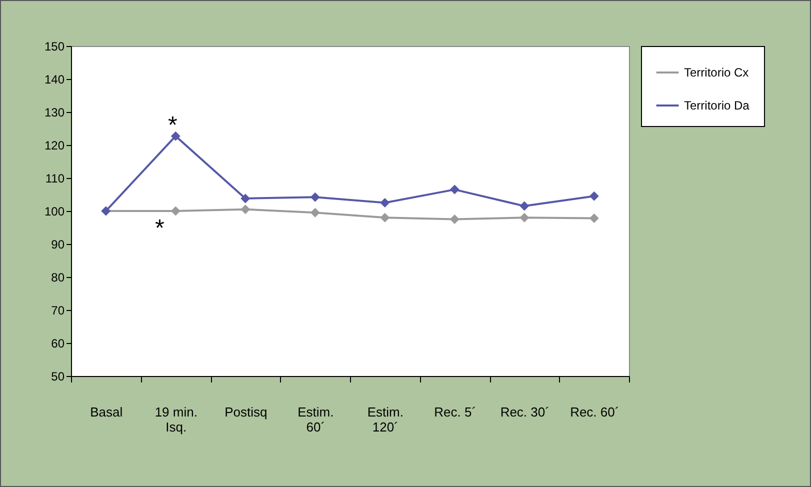 The image size is (811, 487). Describe the element at coordinates (595, 412) in the screenshot. I see `x-tick-label: Rec. 60´` at that location.